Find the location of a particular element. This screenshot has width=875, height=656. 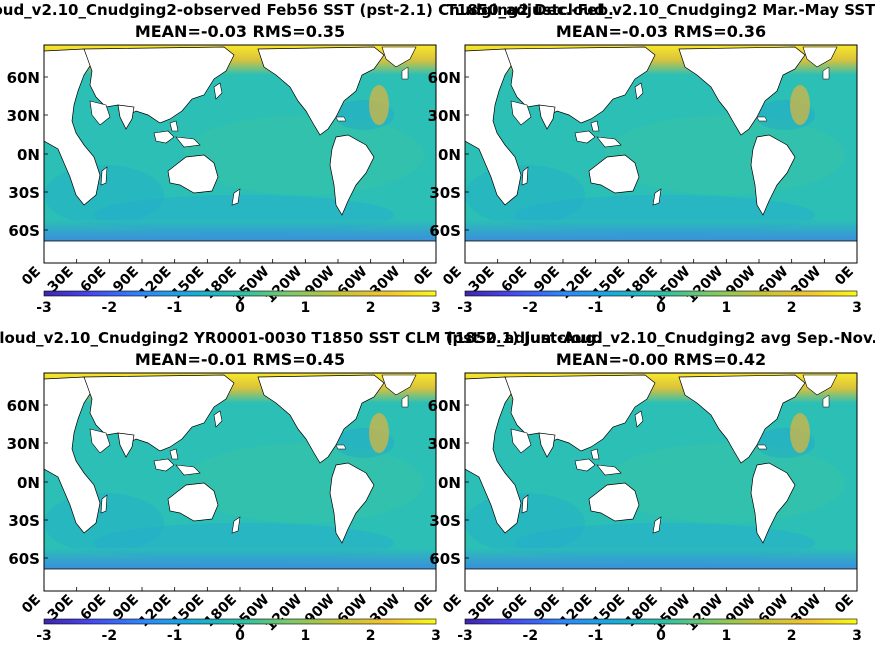

panel-stats: MEAN=-0.03 RMS=0.36 is located at coordinates (661, 31).